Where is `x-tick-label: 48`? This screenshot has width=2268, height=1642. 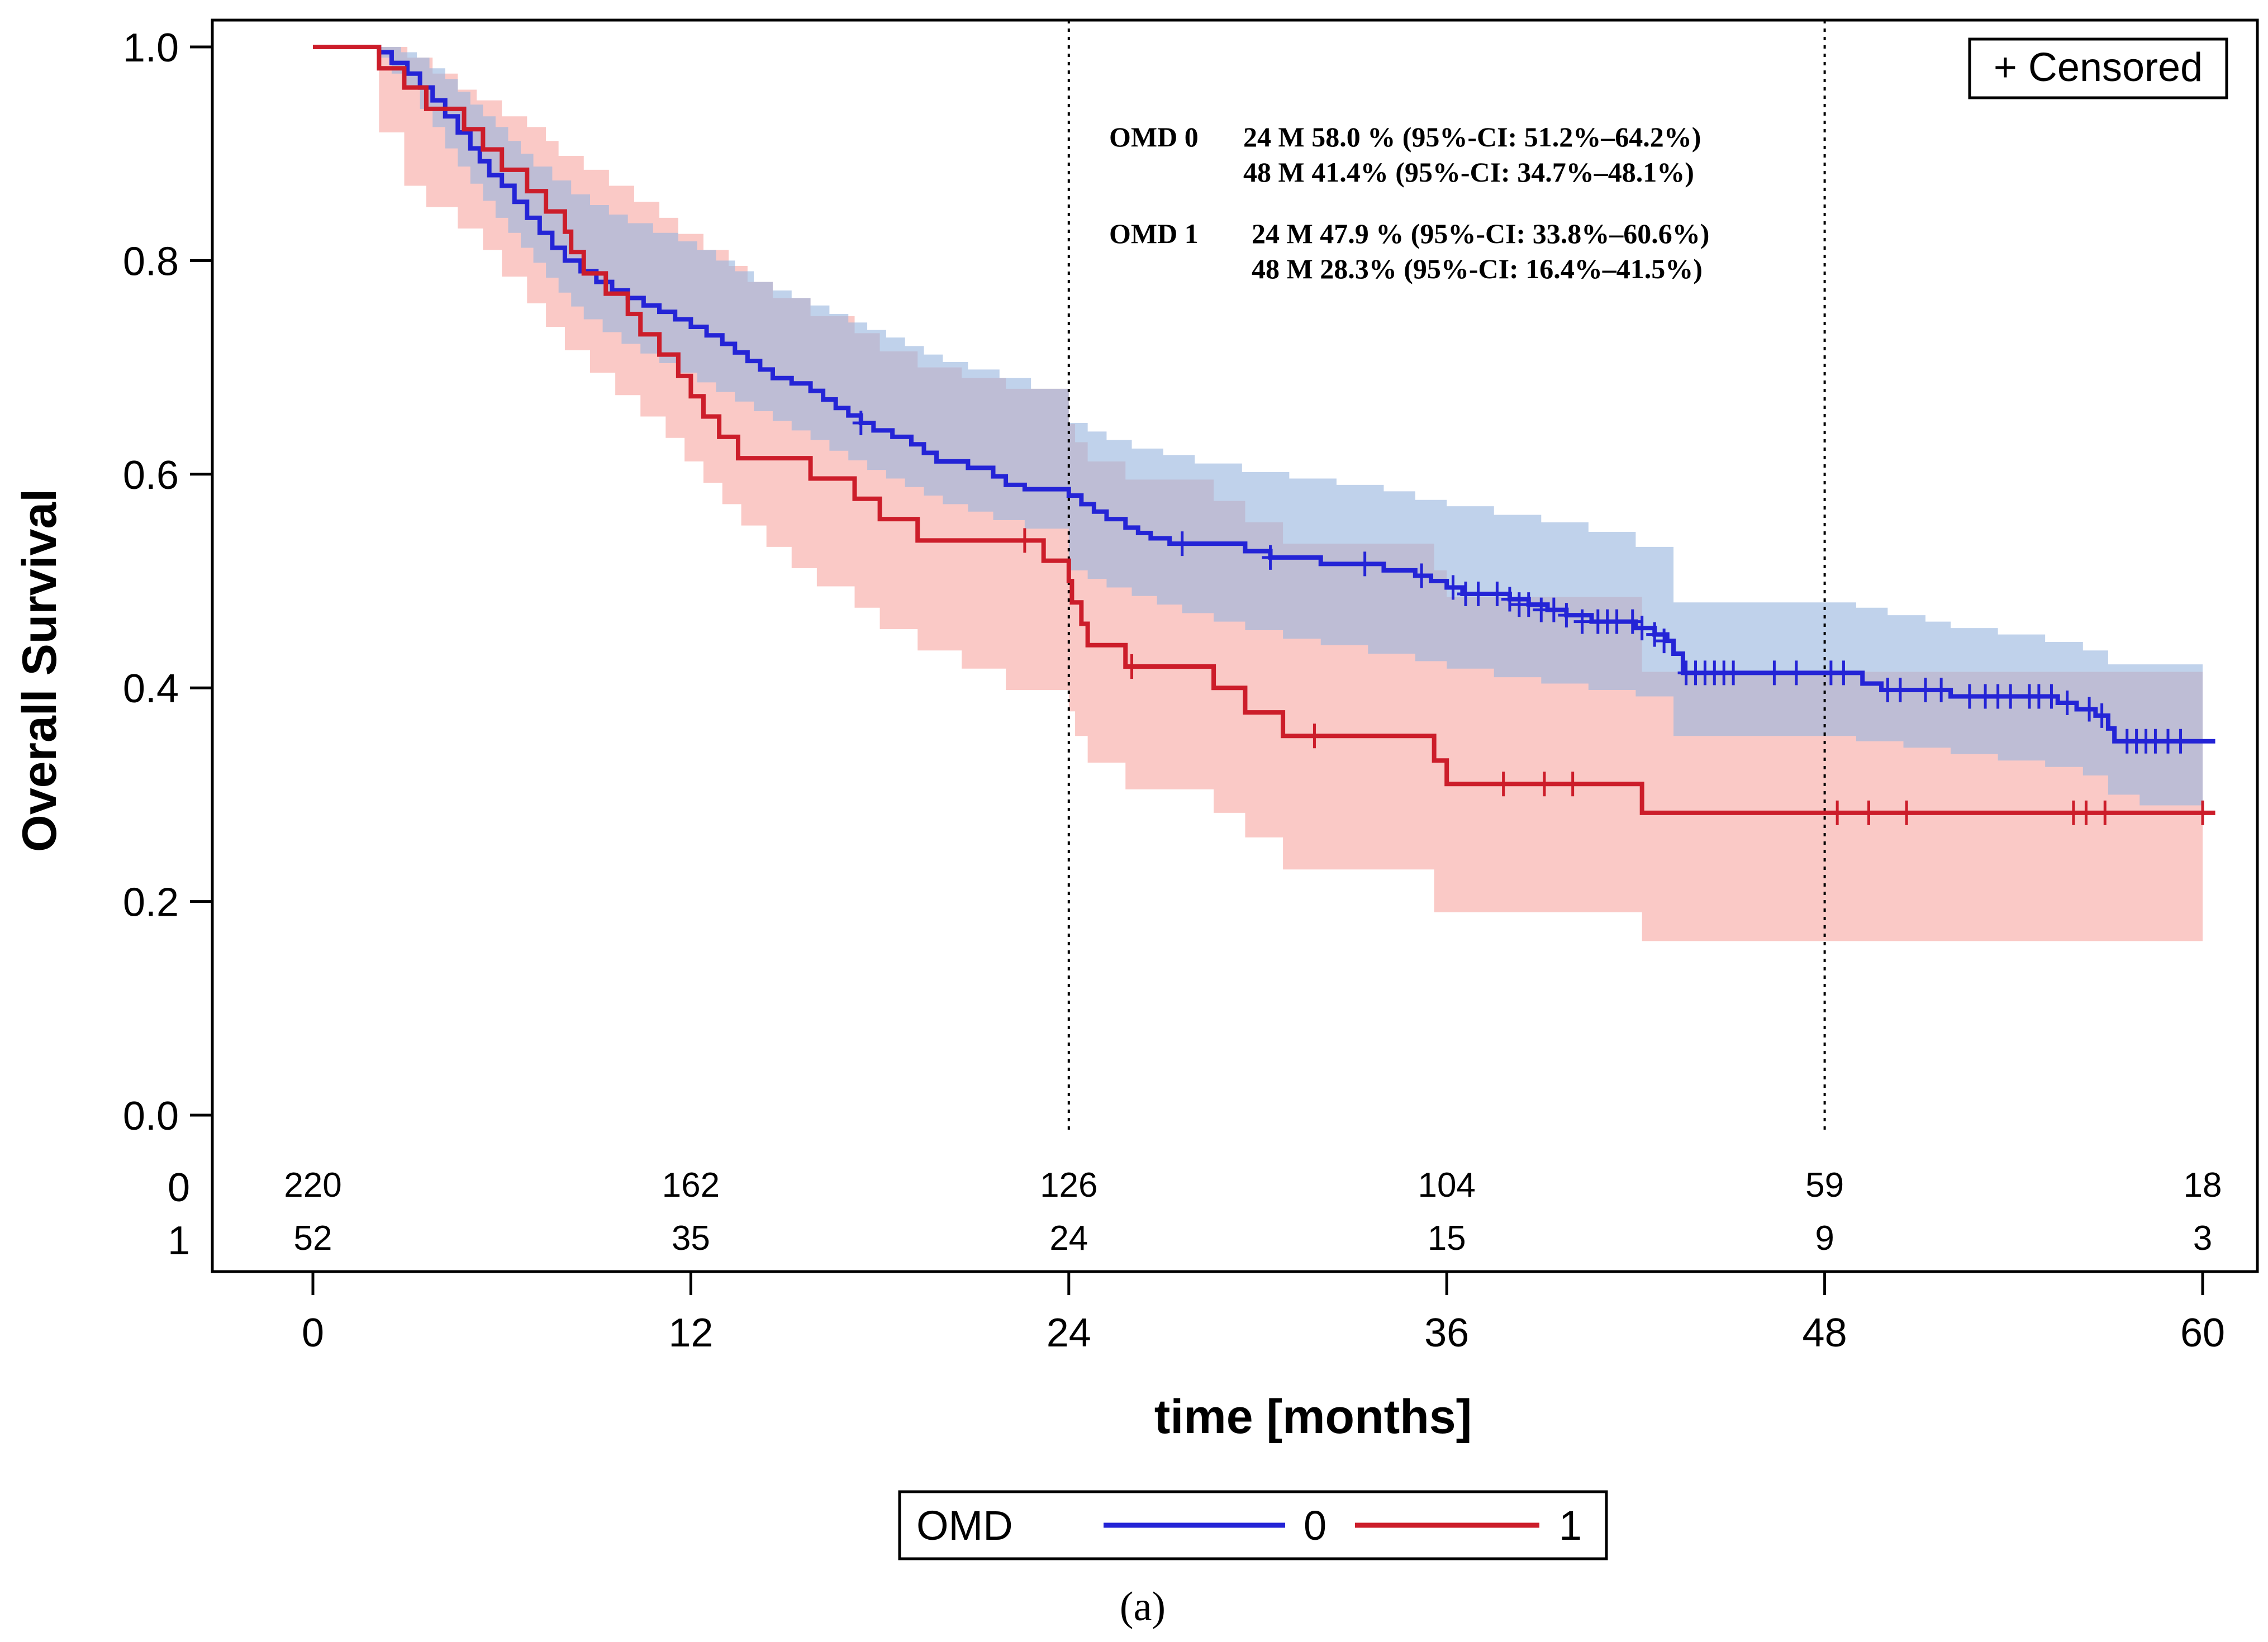
x-tick-label: 48 is located at coordinates (1825, 1333).